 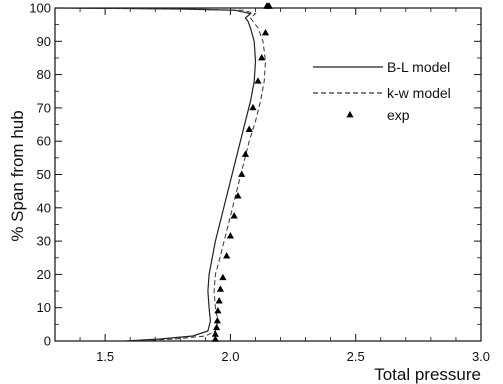 I want to click on y-tick-label: 30, so click(x=44, y=241).